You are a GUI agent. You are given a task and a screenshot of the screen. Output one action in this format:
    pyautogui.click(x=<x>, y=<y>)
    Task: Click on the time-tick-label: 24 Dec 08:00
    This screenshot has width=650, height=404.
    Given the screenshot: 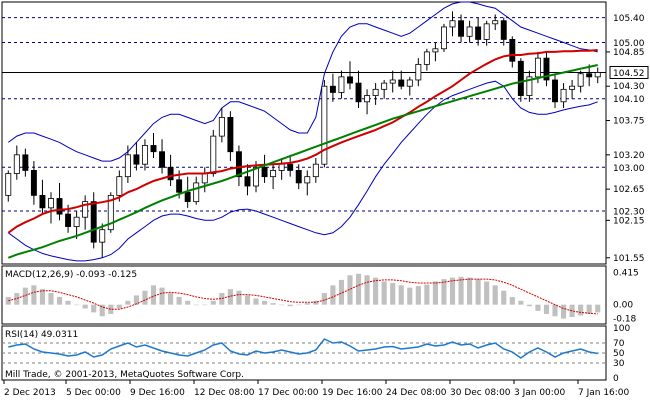 What is the action you would take?
    pyautogui.click(x=416, y=393)
    